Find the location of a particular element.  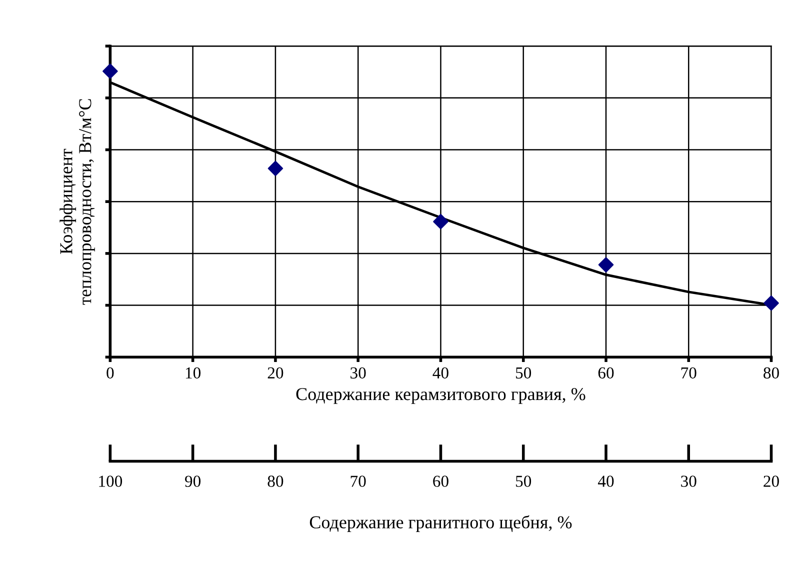

x2-tick-label: 40 is located at coordinates (606, 481).